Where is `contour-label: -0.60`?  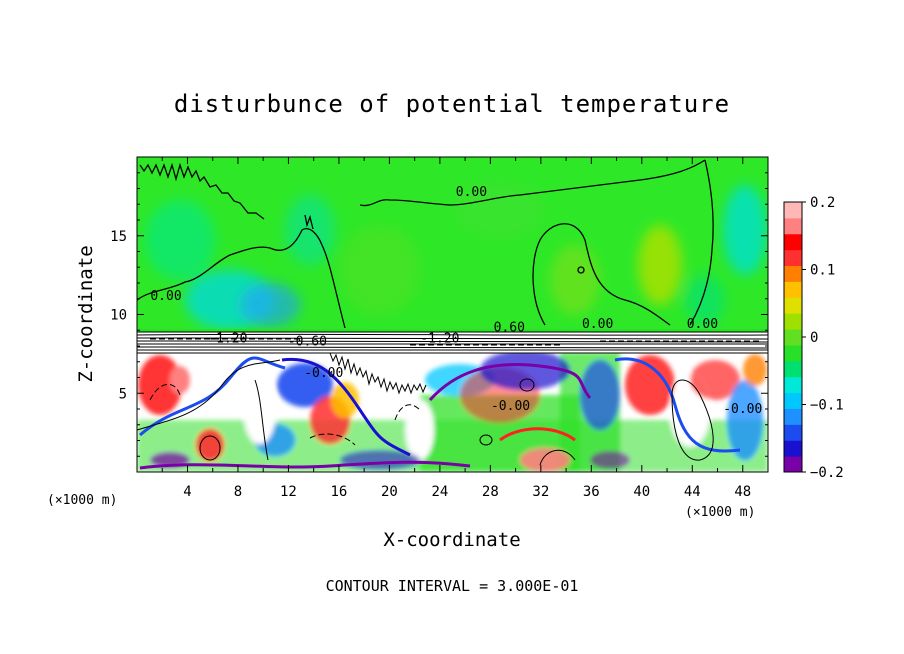 contour-label: -0.60 is located at coordinates (307, 341).